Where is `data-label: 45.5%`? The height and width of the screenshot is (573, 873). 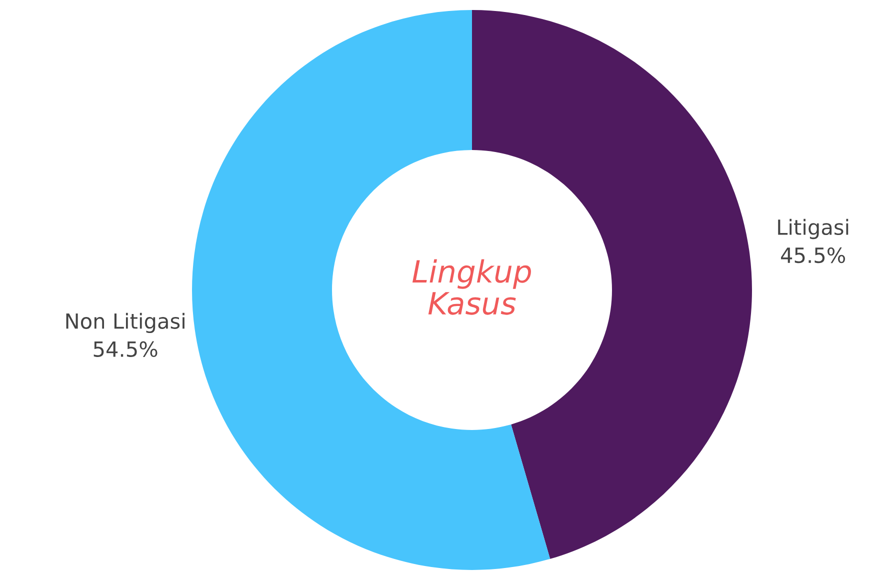
data-label: 45.5% is located at coordinates (813, 255).